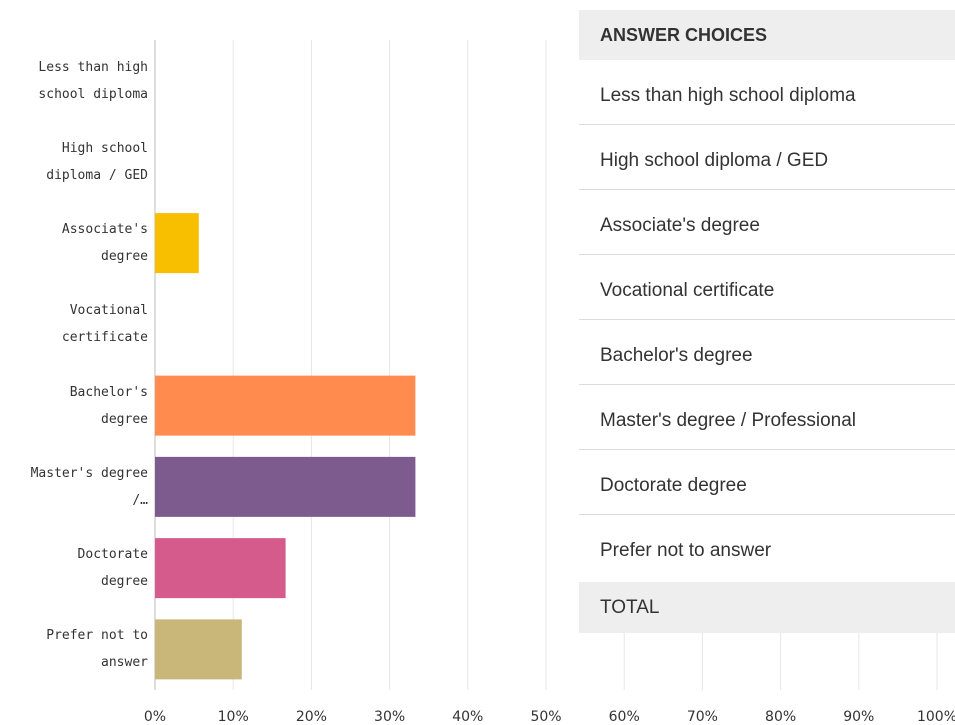 The height and width of the screenshot is (725, 955). What do you see at coordinates (858, 717) in the screenshot?
I see `x-tick-label: 90%` at bounding box center [858, 717].